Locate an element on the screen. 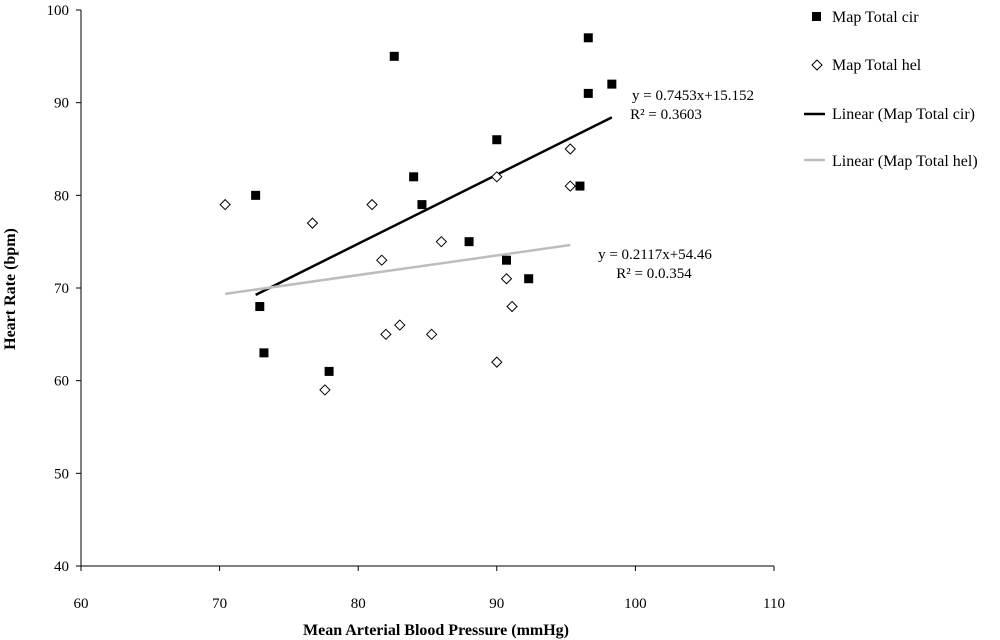 The height and width of the screenshot is (640, 1000). legend-marker-hel is located at coordinates (817, 65).